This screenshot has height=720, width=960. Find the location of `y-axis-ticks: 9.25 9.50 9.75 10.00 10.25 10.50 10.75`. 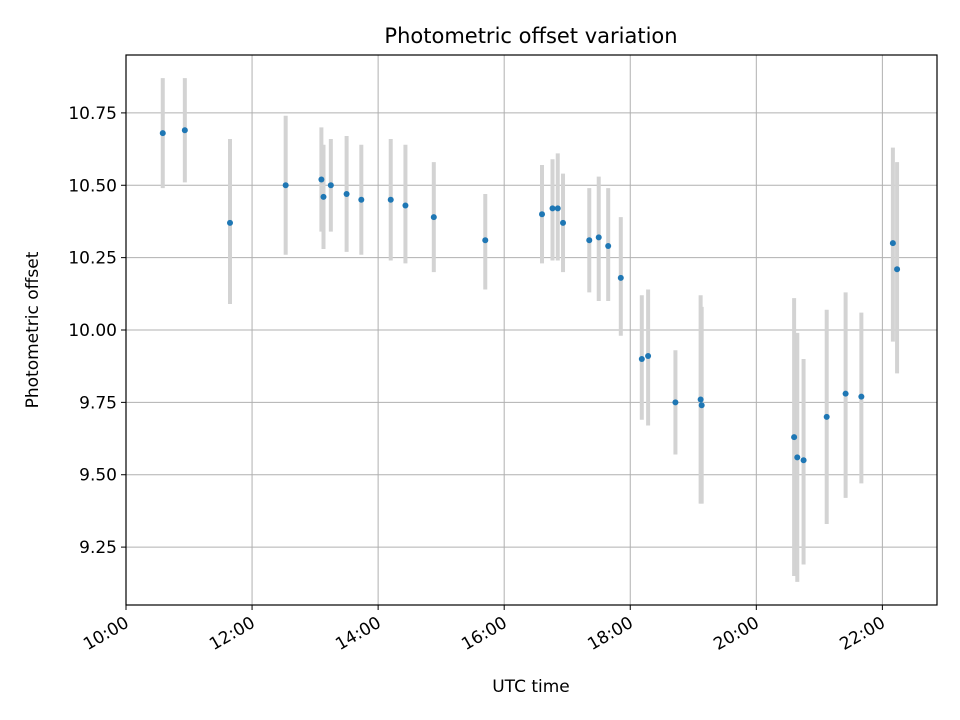

y-axis-ticks: 9.25 9.50 9.75 10.00 10.25 10.50 10.75 is located at coordinates (97, 331).